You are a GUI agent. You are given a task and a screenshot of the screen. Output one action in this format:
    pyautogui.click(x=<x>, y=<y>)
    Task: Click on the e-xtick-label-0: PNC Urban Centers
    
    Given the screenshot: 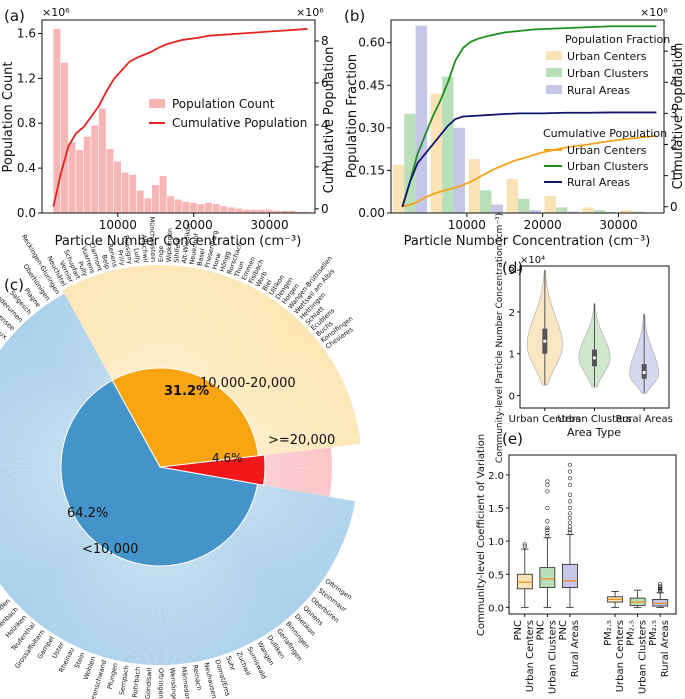 What is the action you would take?
    pyautogui.click(x=524, y=656)
    